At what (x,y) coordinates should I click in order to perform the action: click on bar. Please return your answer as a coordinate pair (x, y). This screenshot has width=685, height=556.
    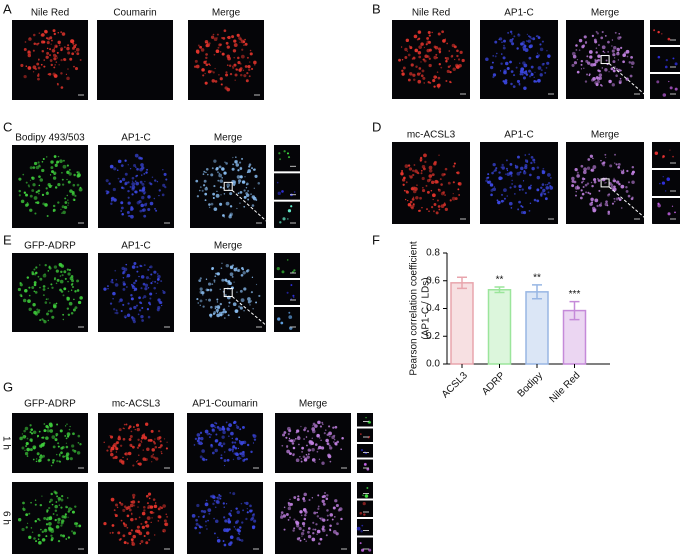
    Looking at the image, I should click on (499, 327).